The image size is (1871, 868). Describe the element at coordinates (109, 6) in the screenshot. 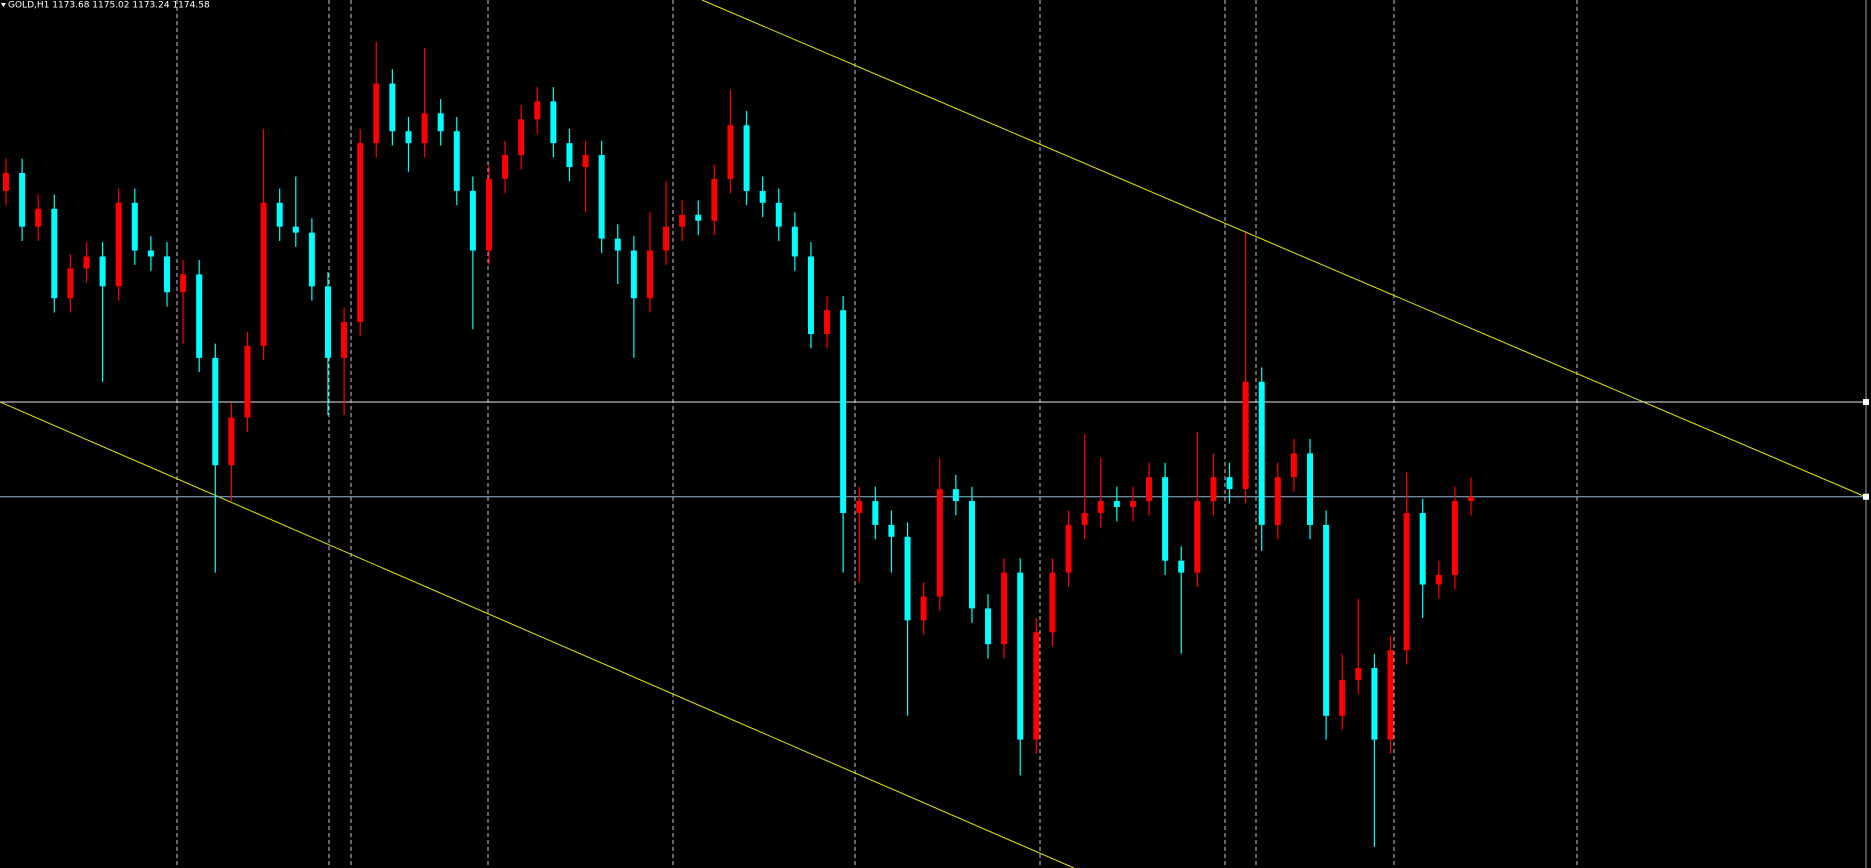

I see `symbol-header: GOLD,H1 1173.68 1175.02 1173.24 1174.58` at that location.